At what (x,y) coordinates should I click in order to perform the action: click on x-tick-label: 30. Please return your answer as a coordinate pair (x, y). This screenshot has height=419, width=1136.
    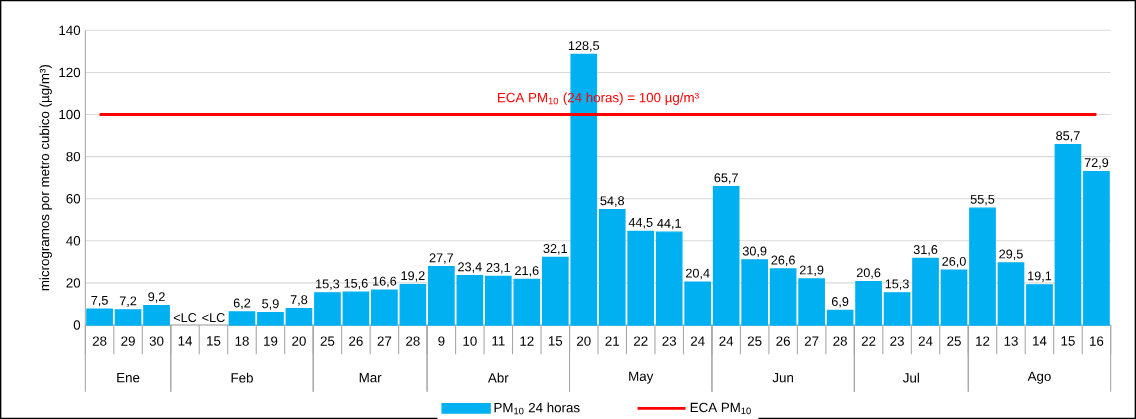
    Looking at the image, I should click on (156, 341).